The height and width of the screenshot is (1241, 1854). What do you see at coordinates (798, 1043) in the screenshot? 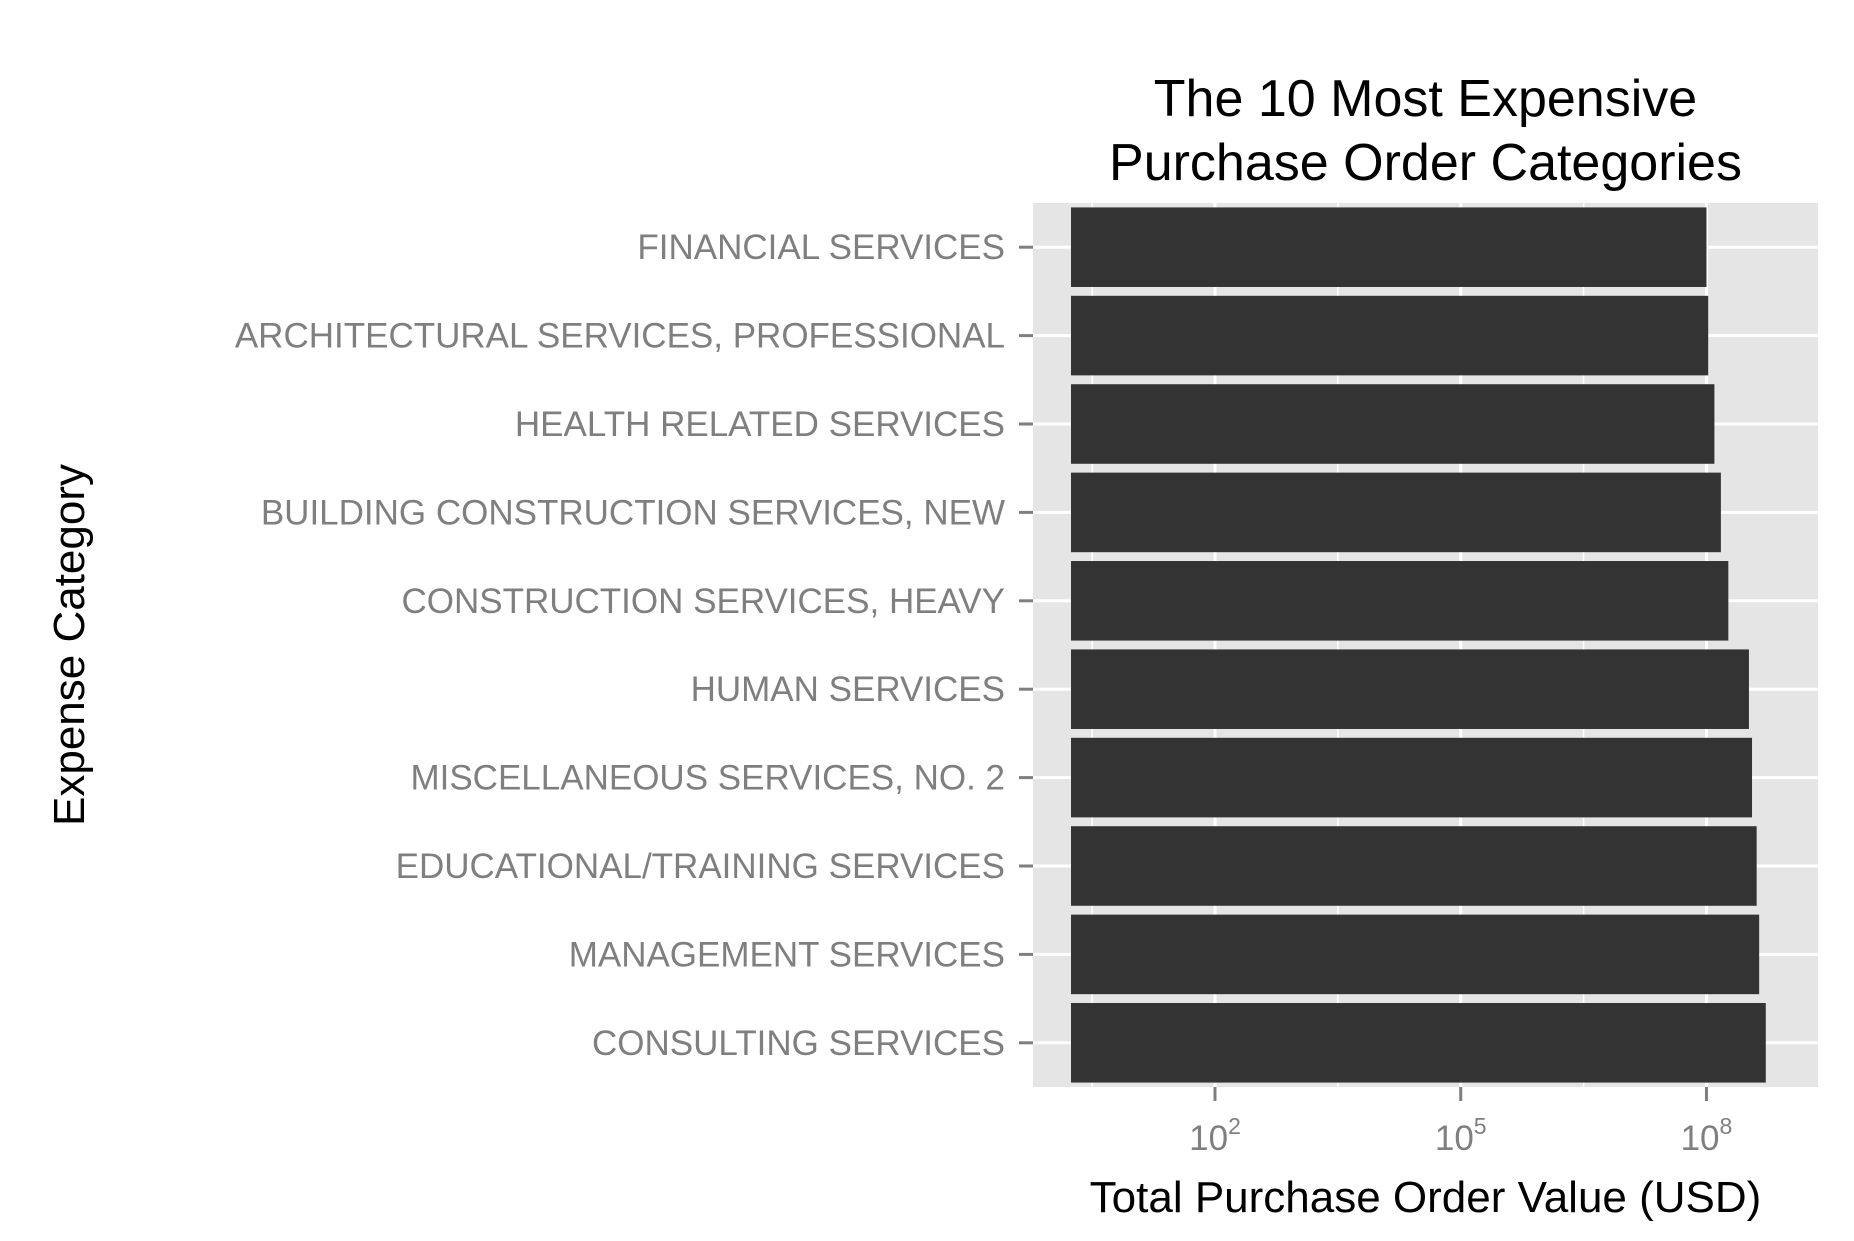
I see `category-label: CONSULTING SERVICES` at bounding box center [798, 1043].